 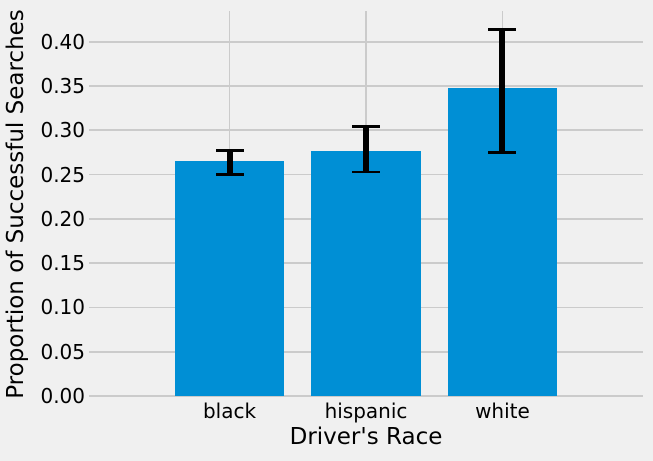 I want to click on y-tick-label: 0.00, so click(x=62, y=396).